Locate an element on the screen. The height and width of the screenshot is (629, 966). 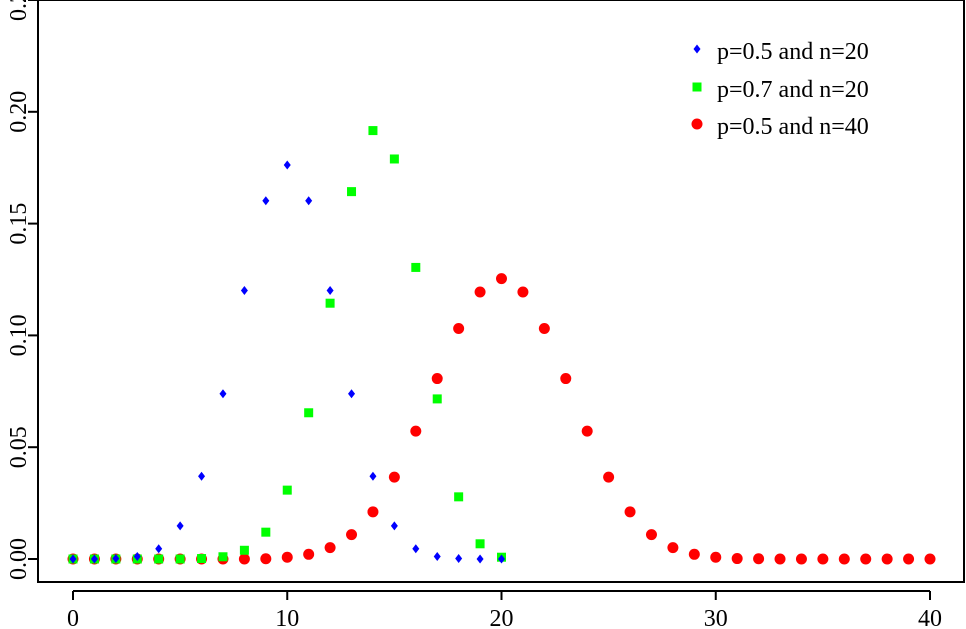
y-tick-label: 0.15 is located at coordinates (19, 224).